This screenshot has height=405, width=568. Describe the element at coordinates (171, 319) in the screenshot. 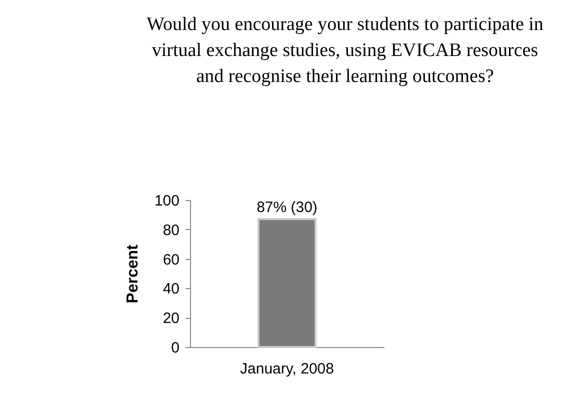

I see `y-tick-label: 20` at that location.